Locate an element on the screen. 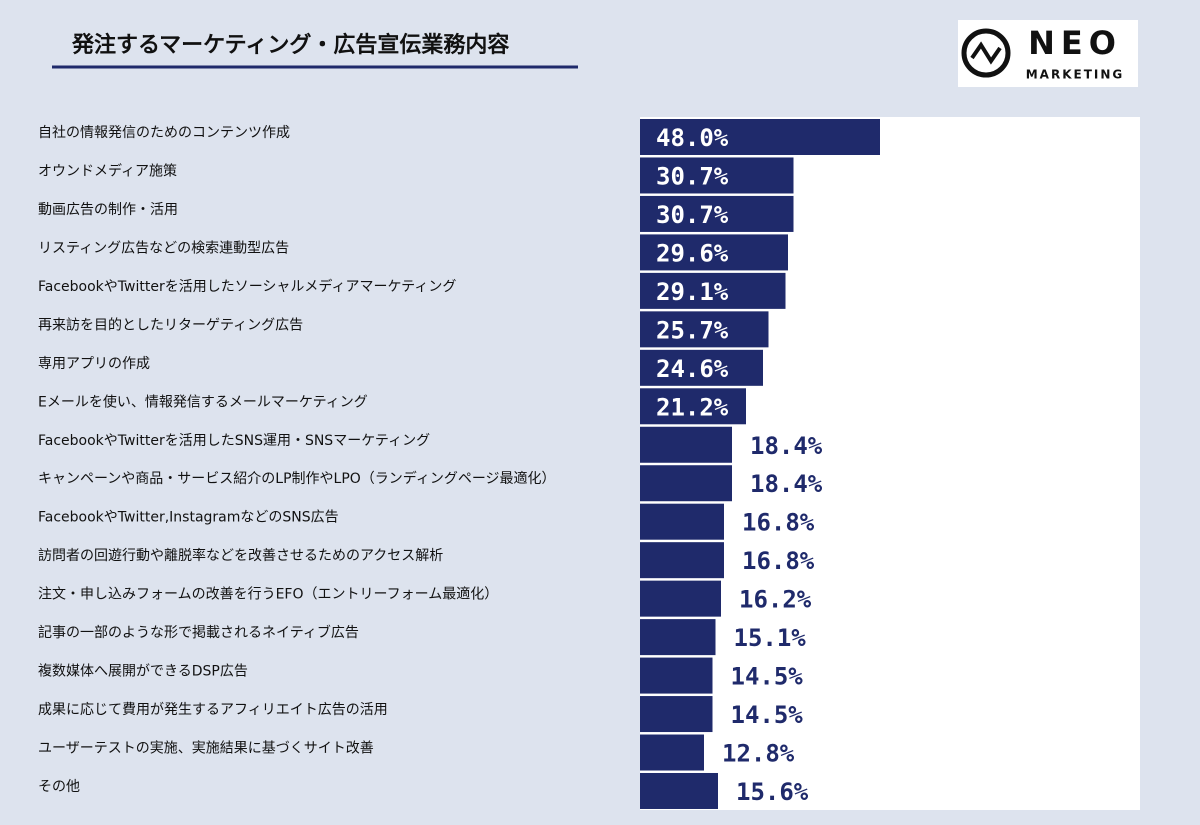 This screenshot has height=825, width=1200. chart-title: 発注するマーケティング・広告宣伝業務内容 is located at coordinates (290, 45).